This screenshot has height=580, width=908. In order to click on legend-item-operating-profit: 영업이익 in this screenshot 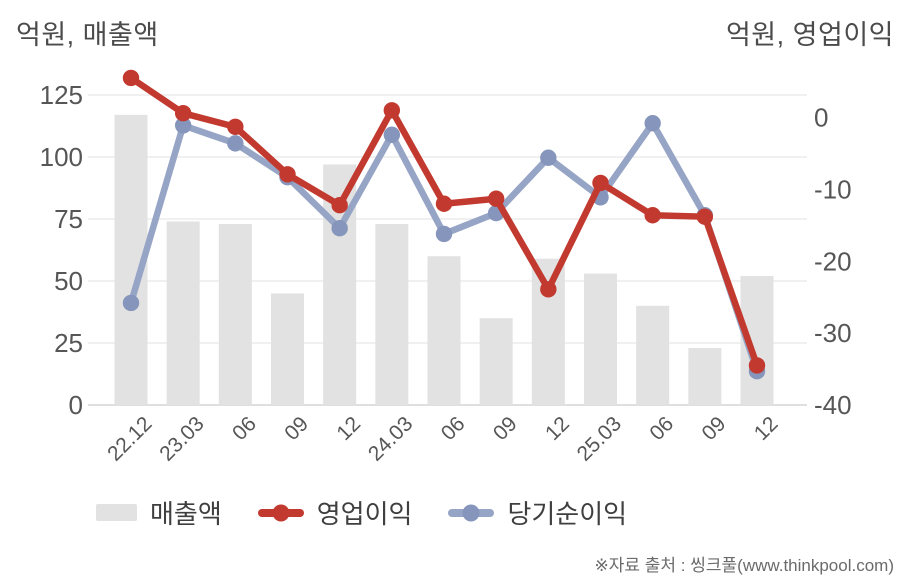, I will do `click(335, 512)`.